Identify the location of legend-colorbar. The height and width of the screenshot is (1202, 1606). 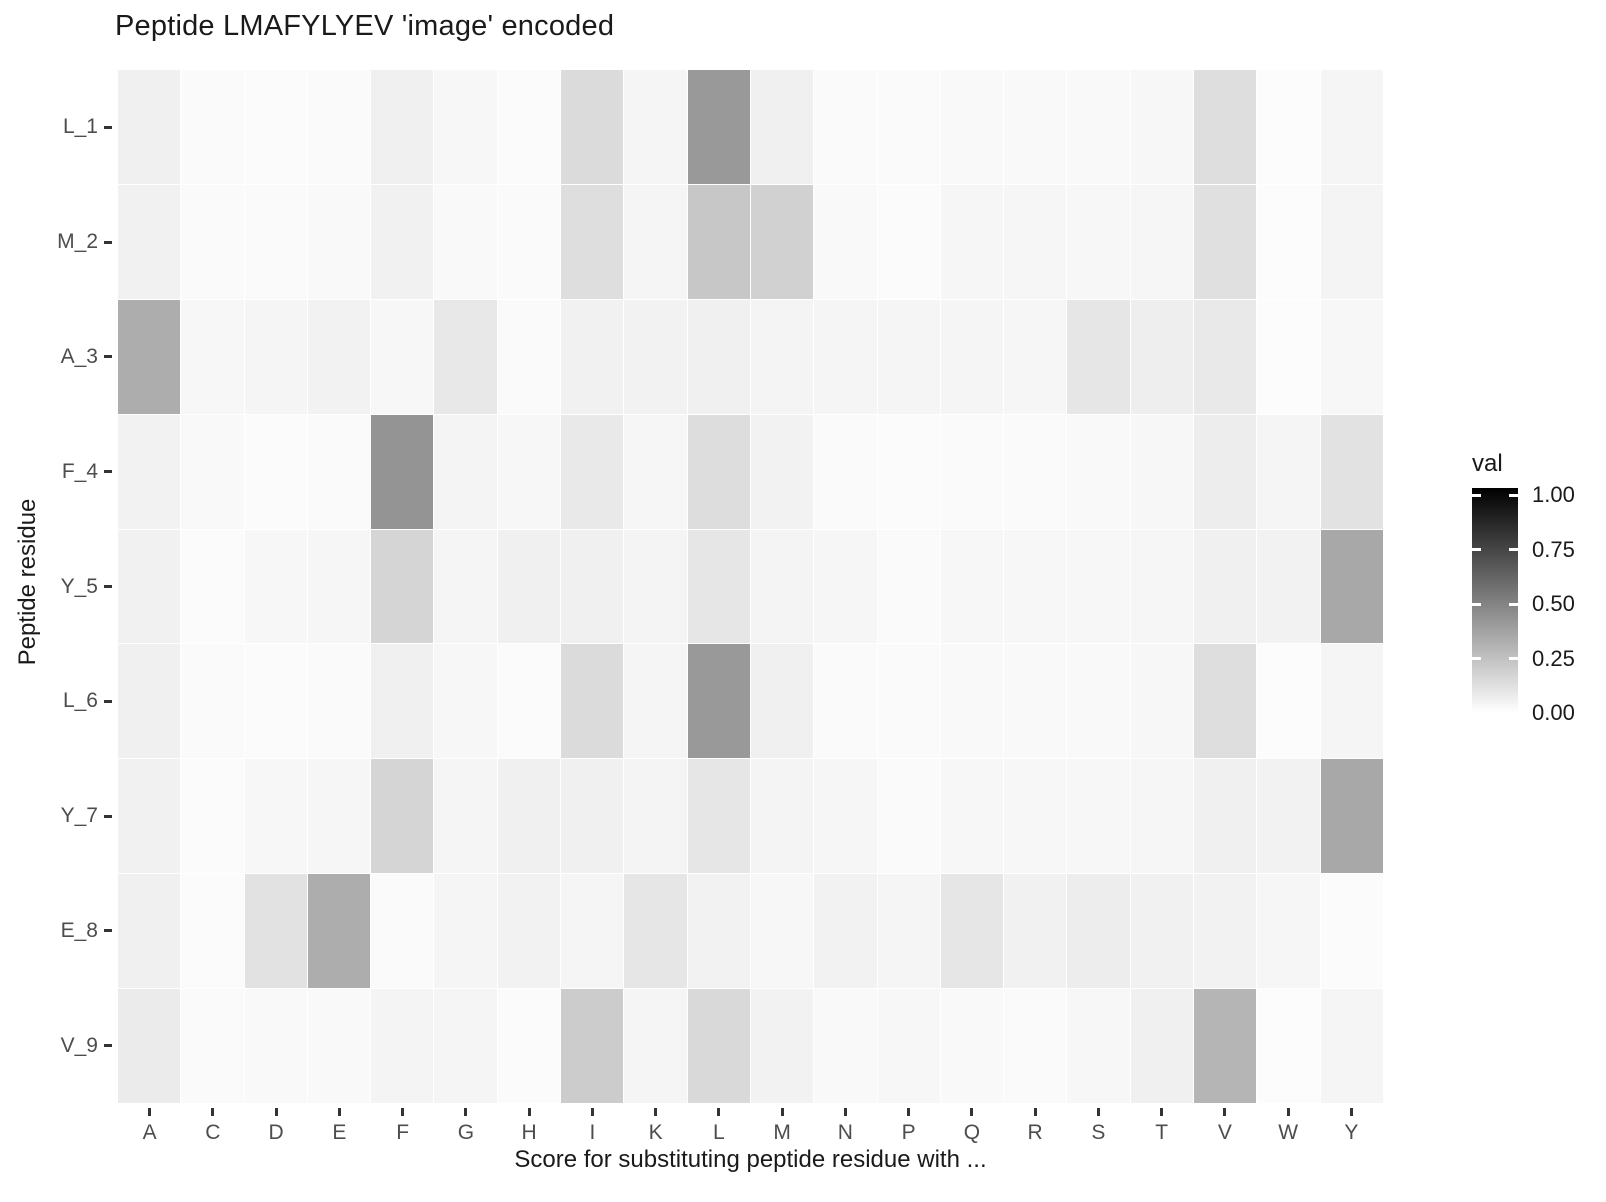
(1495, 600).